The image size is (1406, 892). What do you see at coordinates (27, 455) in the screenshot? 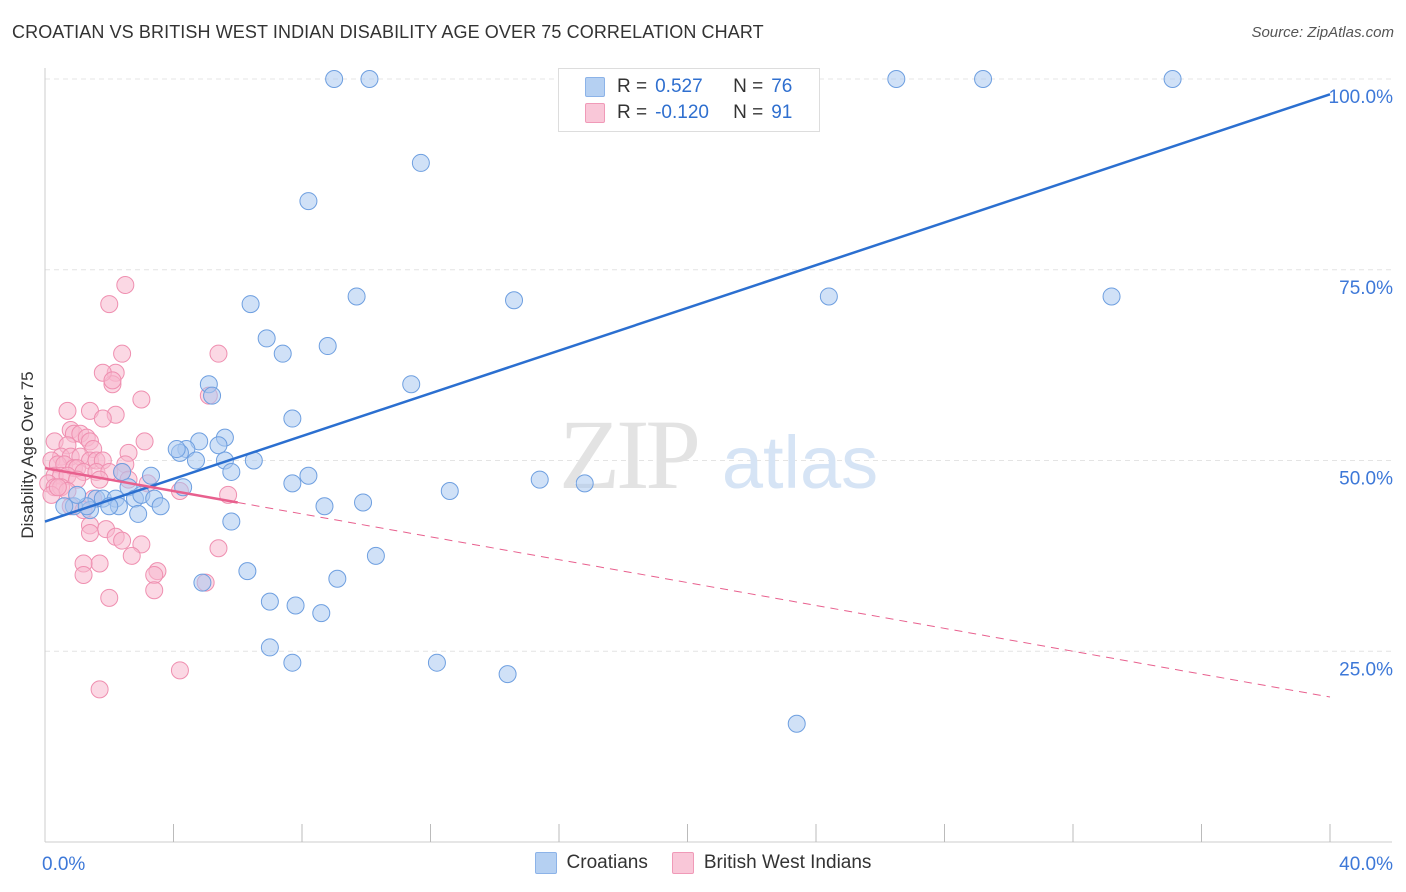
I see `y-axis-label: Disability Age Over 75` at bounding box center [27, 455].